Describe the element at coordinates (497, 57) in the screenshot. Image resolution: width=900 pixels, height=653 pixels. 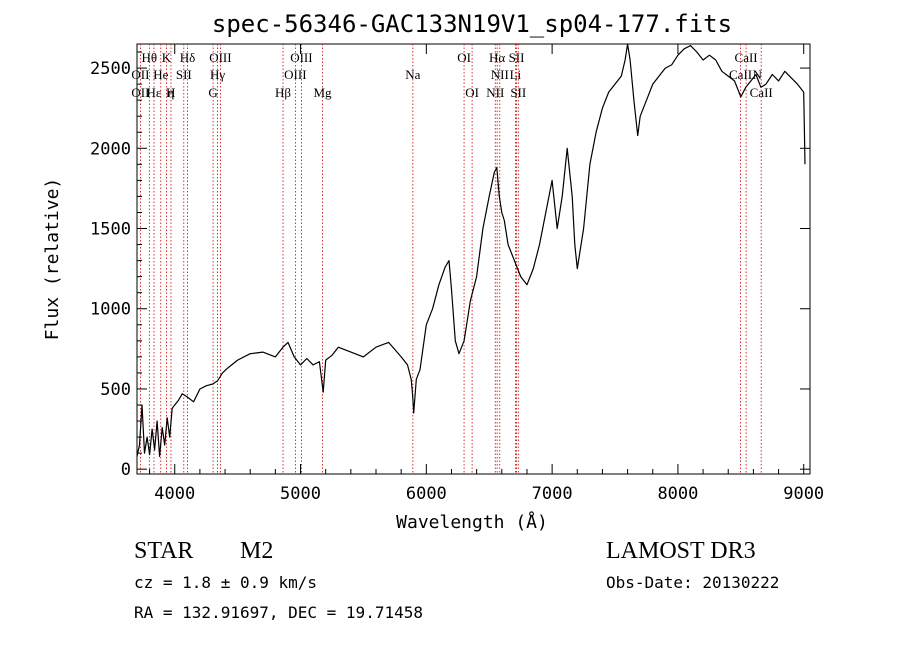
I see `line-label: Hα` at that location.